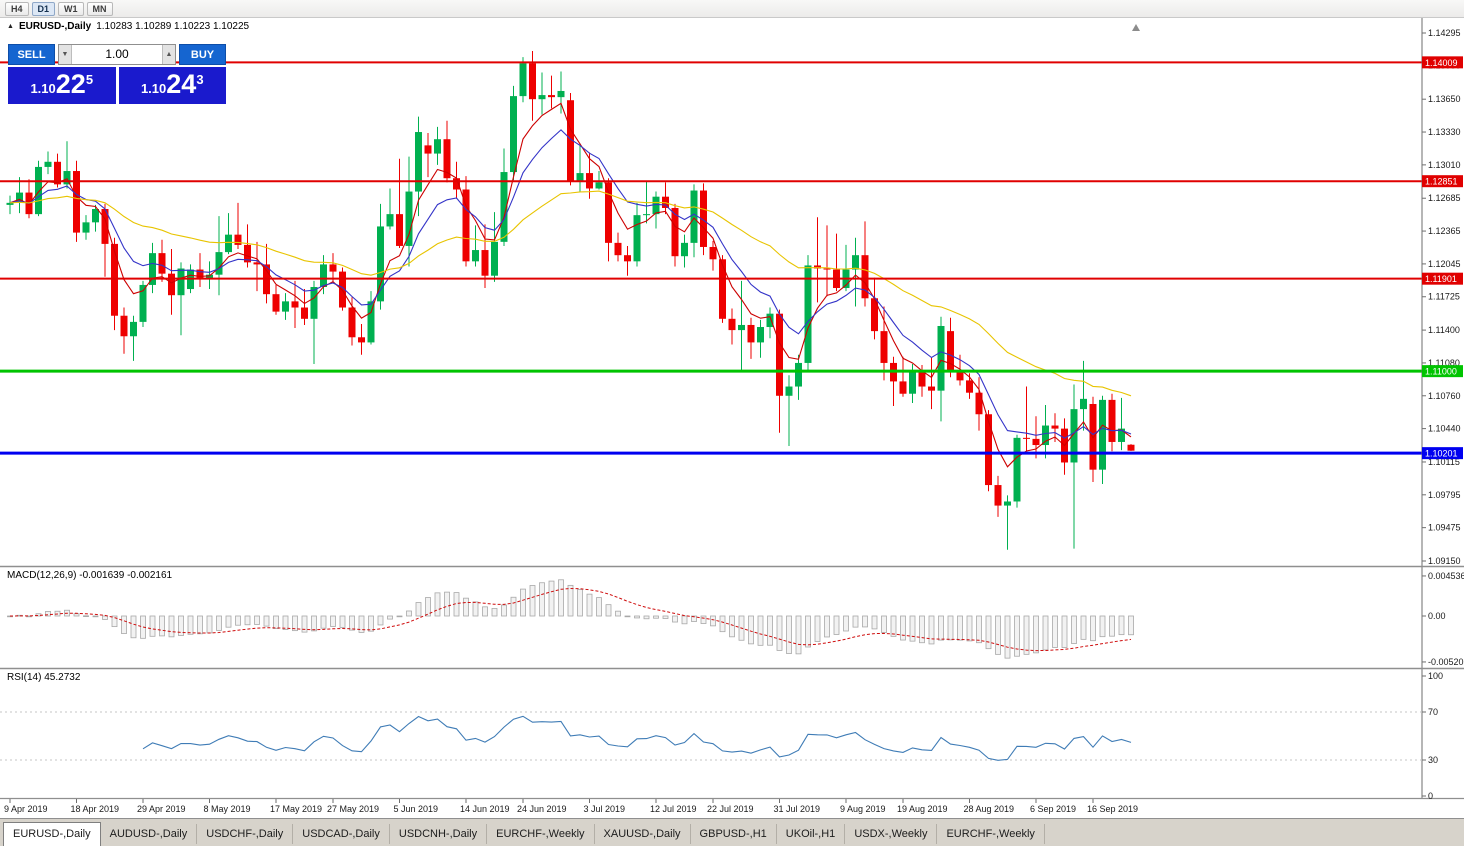 This screenshot has width=1464, height=846. Describe the element at coordinates (1444, 495) in the screenshot. I see `svg-text: 1.09795` at that location.